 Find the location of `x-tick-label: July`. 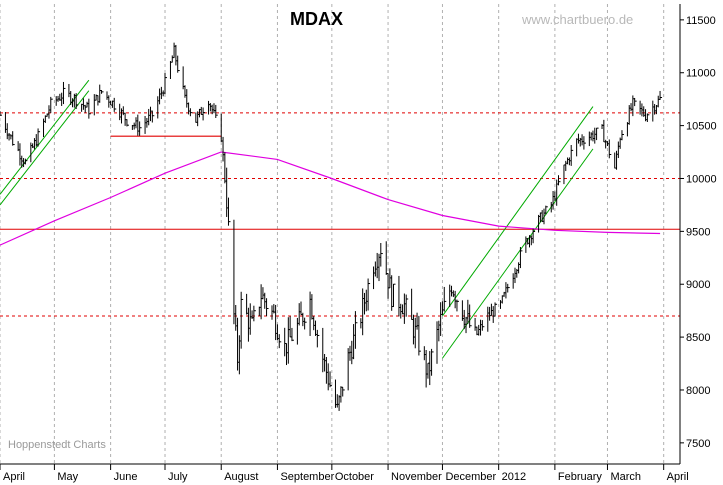

x-tick-label: July is located at coordinates (178, 477).